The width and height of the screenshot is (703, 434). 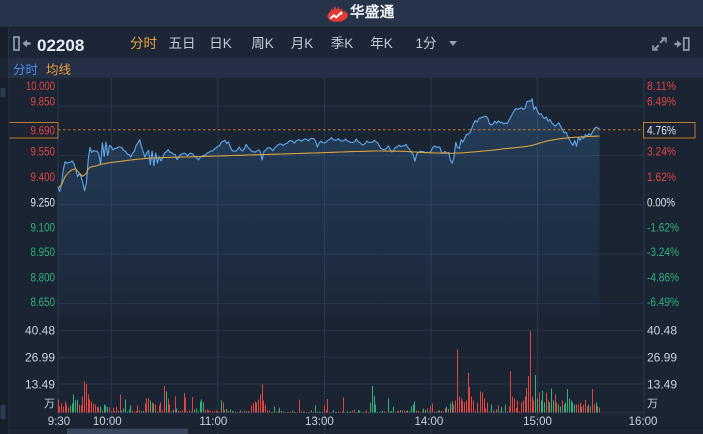 I want to click on svg-text: 9.100, so click(x=43, y=227).